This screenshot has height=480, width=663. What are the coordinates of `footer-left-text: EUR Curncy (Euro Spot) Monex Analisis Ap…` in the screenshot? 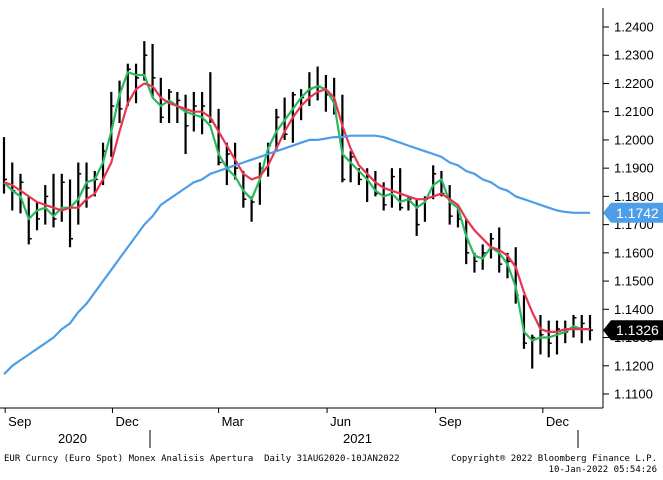 It's located at (202, 459).